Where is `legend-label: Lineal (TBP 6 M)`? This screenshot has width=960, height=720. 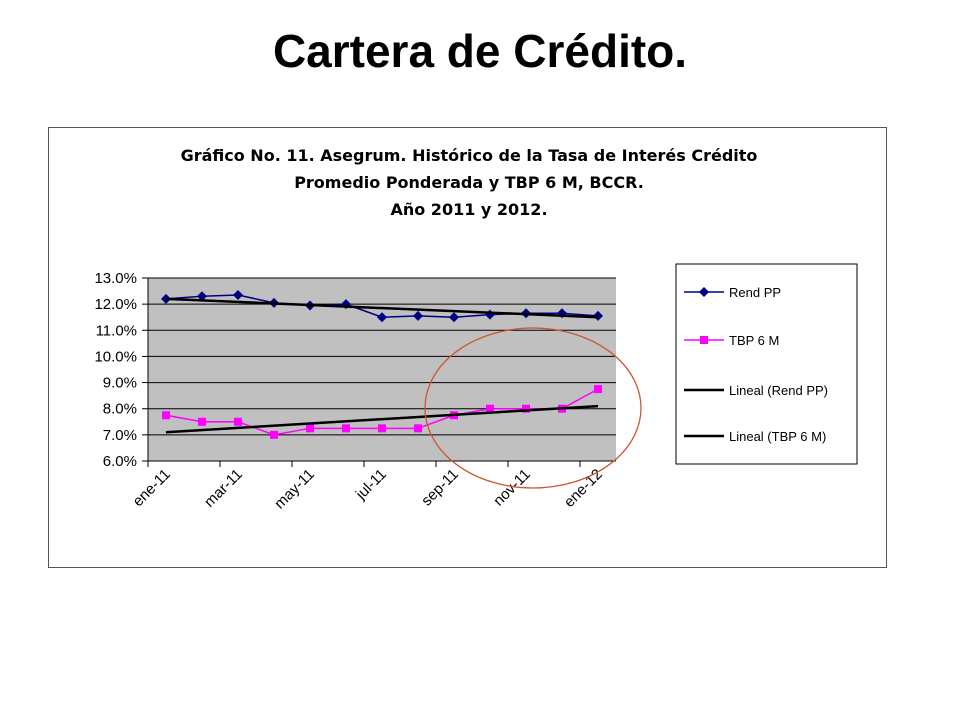
legend-label: Lineal (TBP 6 M) is located at coordinates (777, 436).